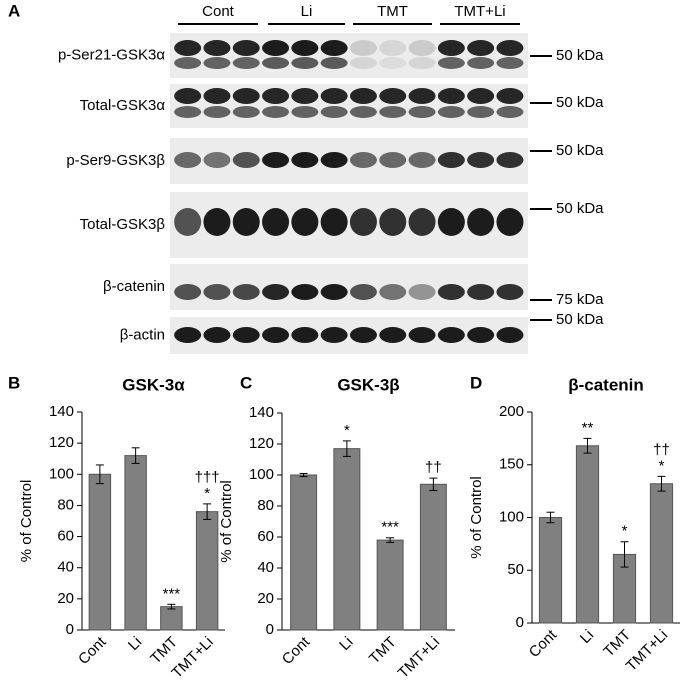 Image resolution: width=689 pixels, height=695 pixels. Describe the element at coordinates (123, 105) in the screenshot. I see `row-label: Total-GSK3α` at that location.